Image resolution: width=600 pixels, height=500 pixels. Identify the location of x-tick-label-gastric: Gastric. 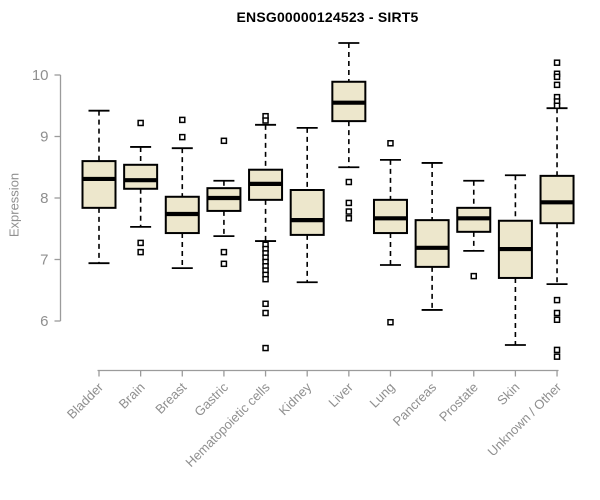
(211, 399).